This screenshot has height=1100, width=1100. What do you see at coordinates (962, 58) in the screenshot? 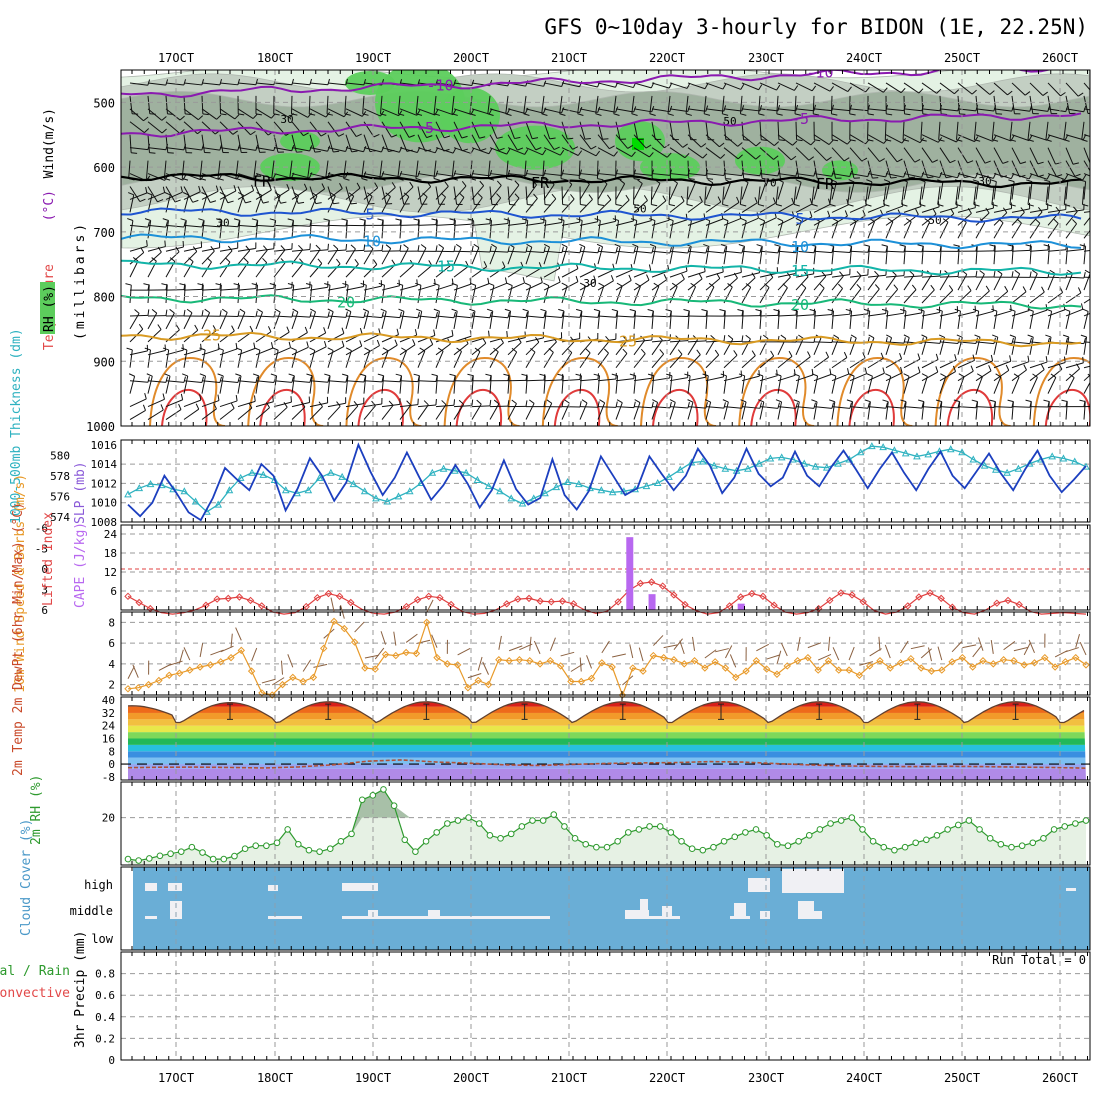
I see `date-label-top: 25OCT` at bounding box center [962, 58].